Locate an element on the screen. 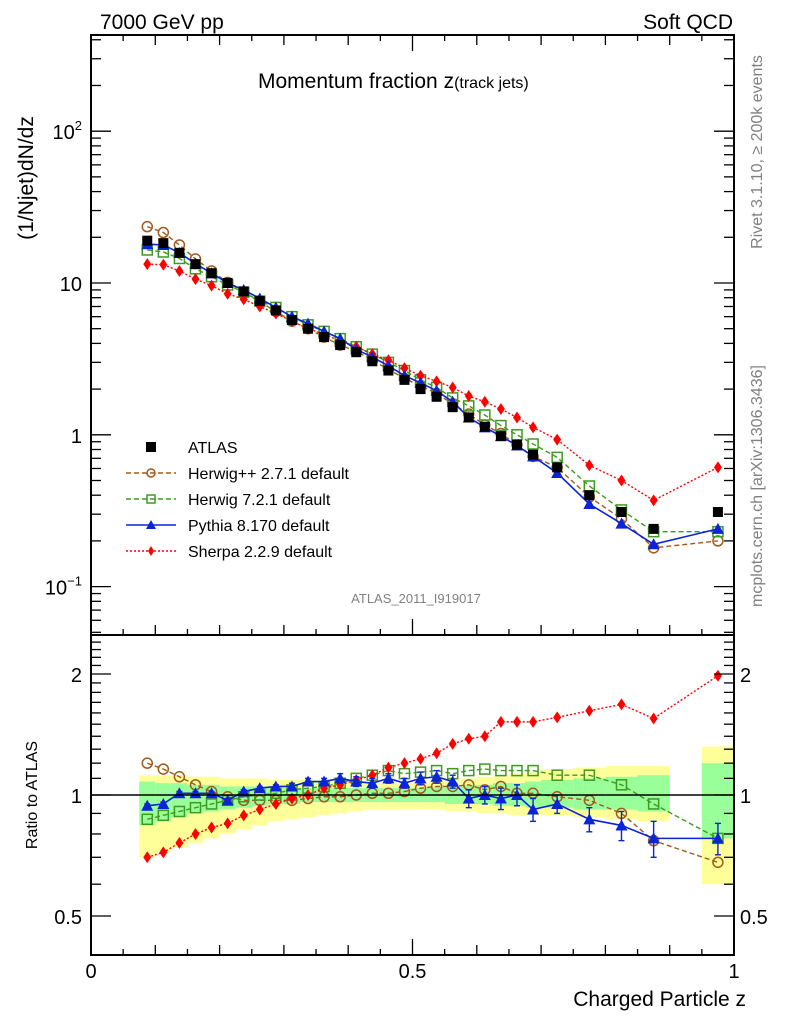  y-tick-label: 10 is located at coordinates (71, 285).